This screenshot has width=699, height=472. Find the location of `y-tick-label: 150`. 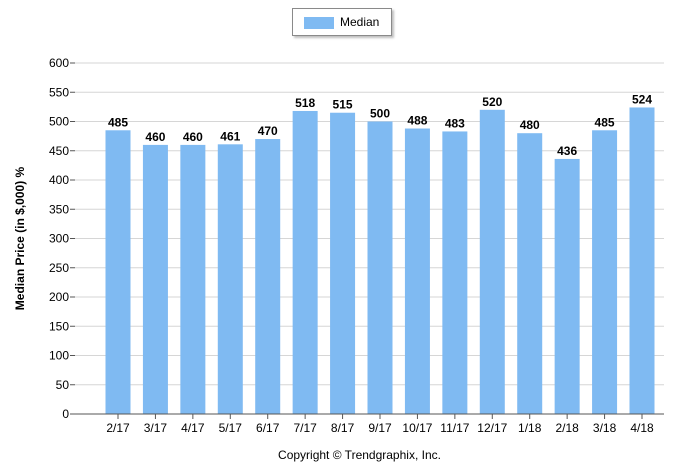

y-tick-label: 150 is located at coordinates (59, 326).